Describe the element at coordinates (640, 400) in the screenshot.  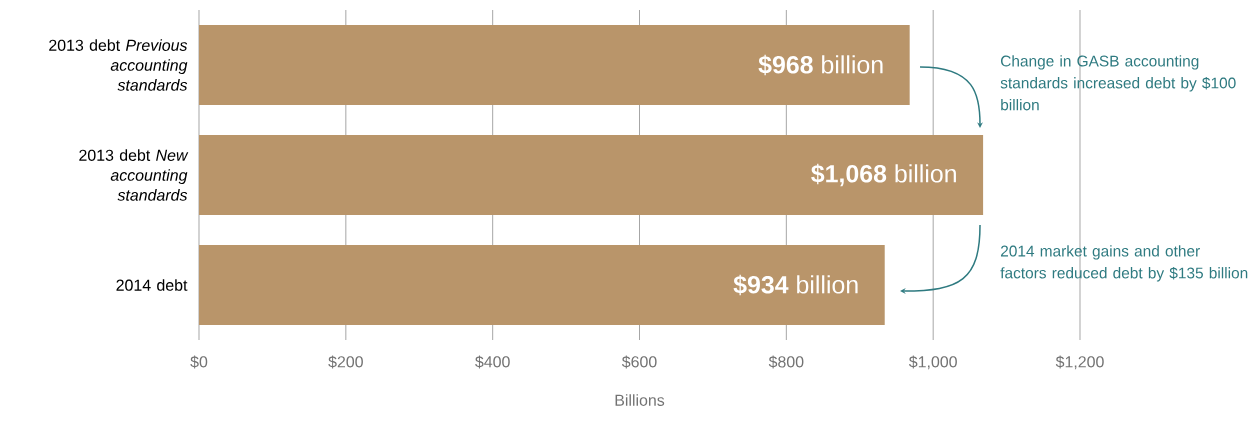
I see `x-axis-title: Billions` at that location.